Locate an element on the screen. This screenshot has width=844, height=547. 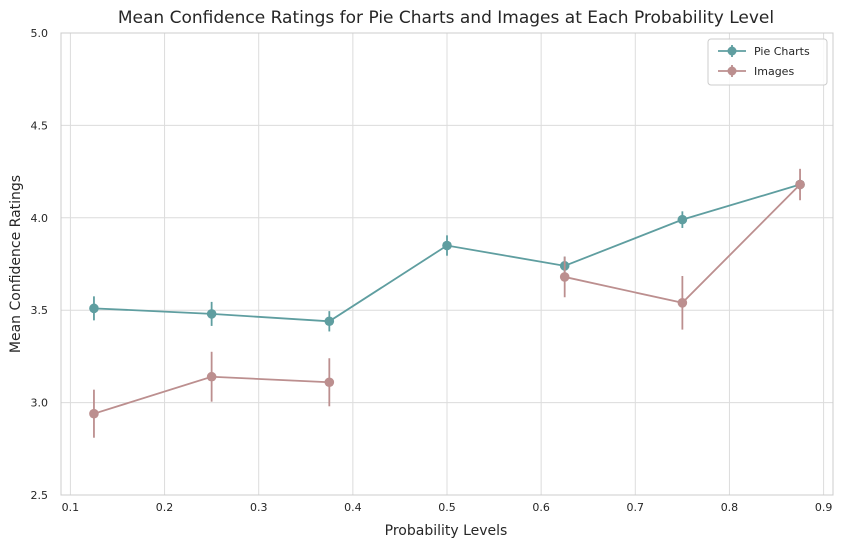
x-tick-label: 0.9 is located at coordinates (824, 507).